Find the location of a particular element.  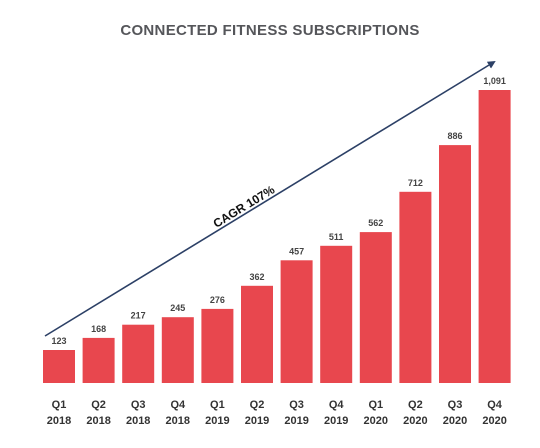

value-label: 168 is located at coordinates (98, 329).